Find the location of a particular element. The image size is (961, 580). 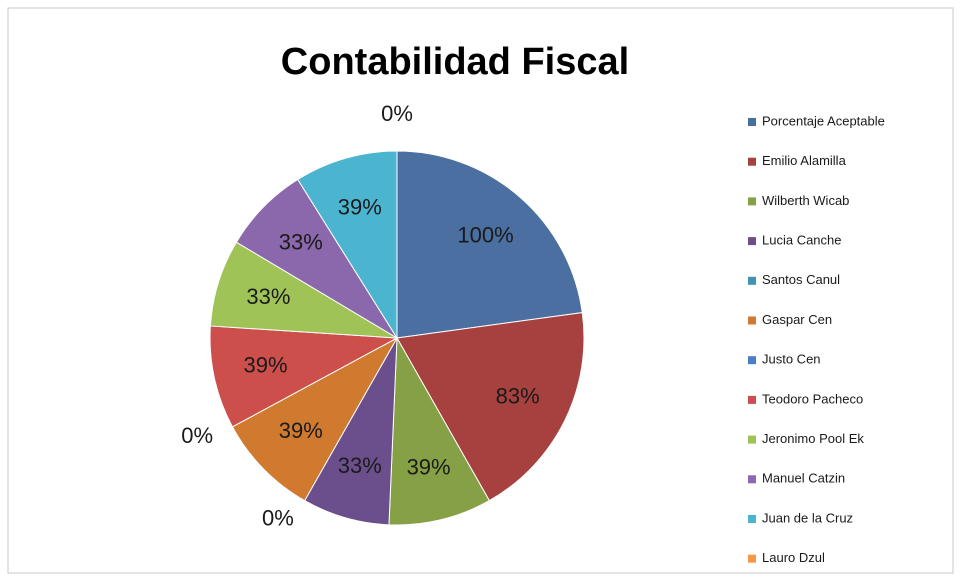

pie-slice-emilio-alamilla is located at coordinates (490, 407).